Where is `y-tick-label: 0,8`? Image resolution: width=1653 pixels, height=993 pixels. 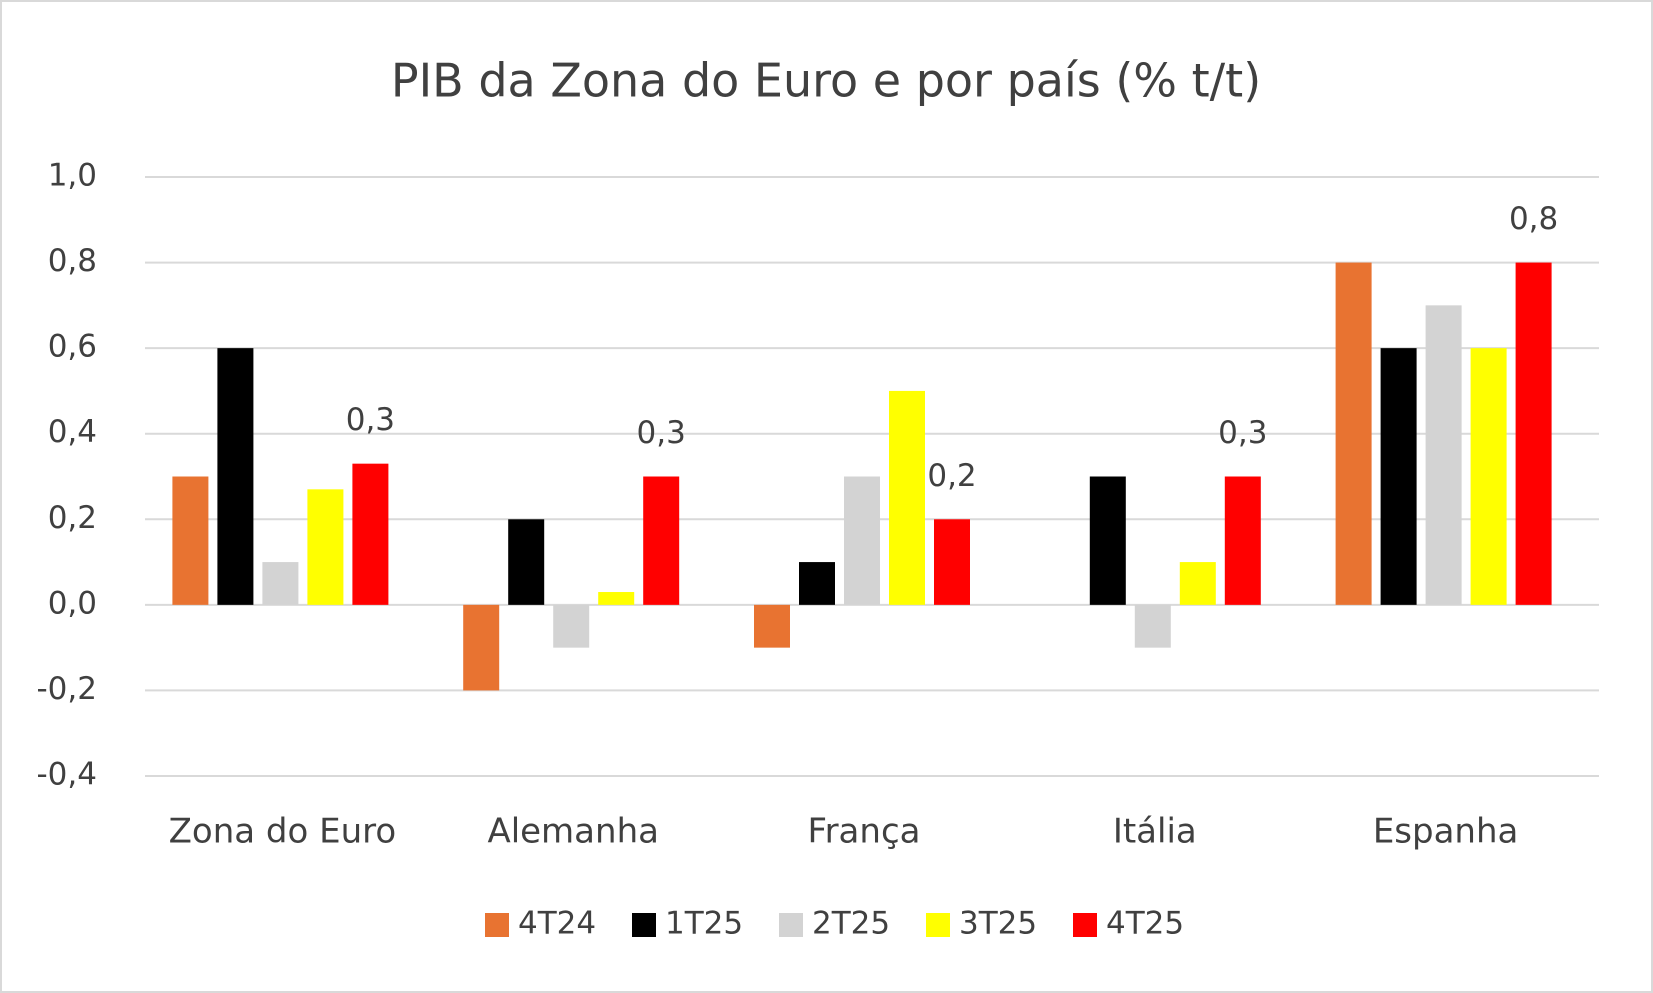
y-tick-label: 0,8 is located at coordinates (72, 261).